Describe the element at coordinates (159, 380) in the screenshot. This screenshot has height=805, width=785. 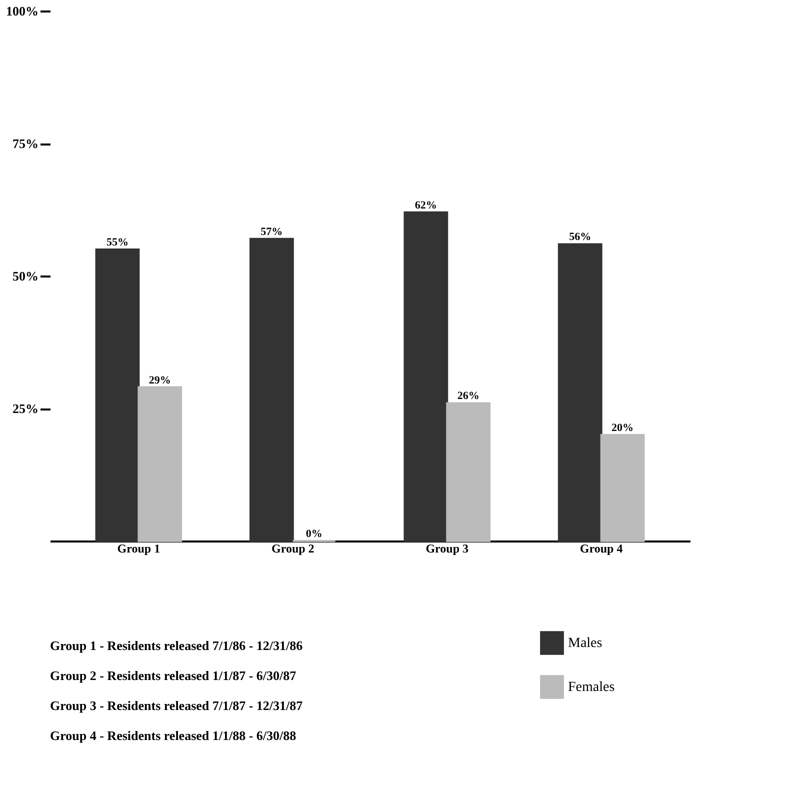
I see `data-label: 29%` at that location.